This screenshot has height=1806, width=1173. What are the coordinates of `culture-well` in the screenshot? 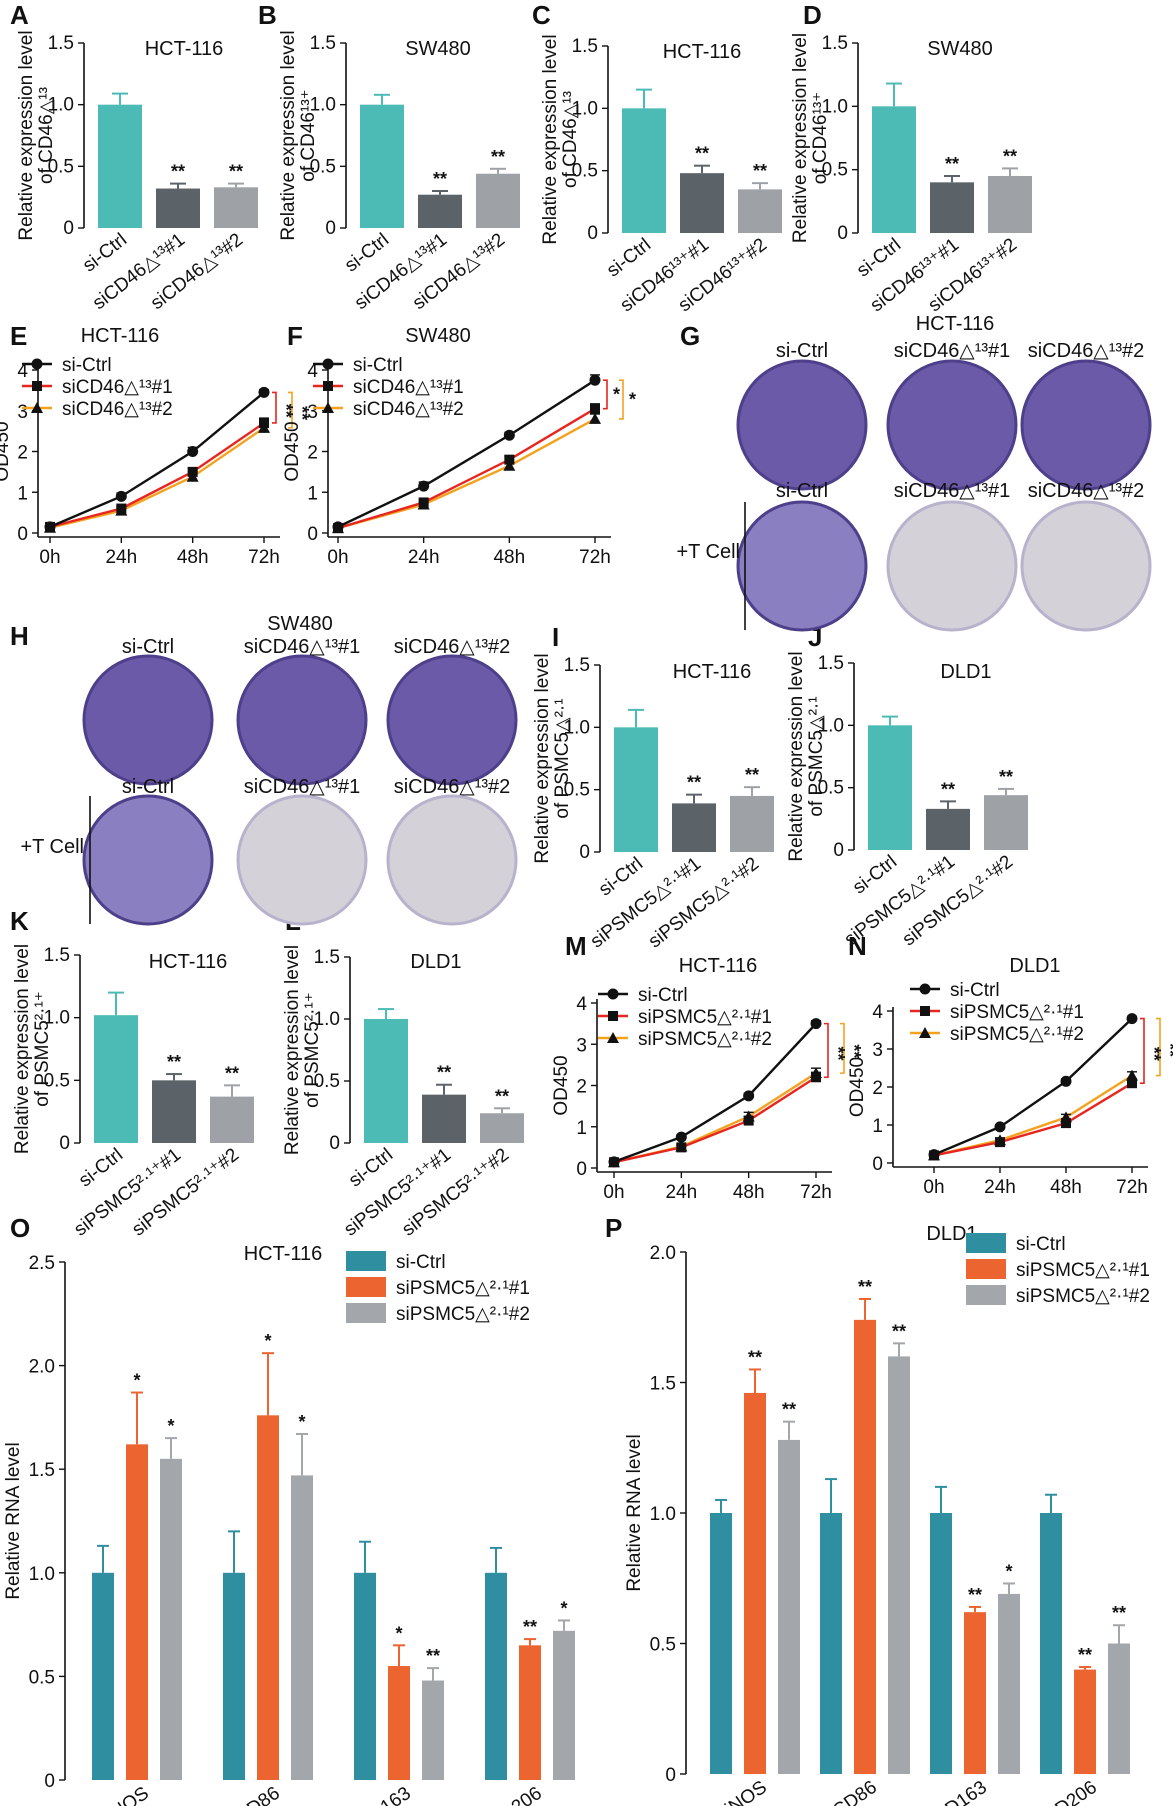 It's located at (1086, 425).